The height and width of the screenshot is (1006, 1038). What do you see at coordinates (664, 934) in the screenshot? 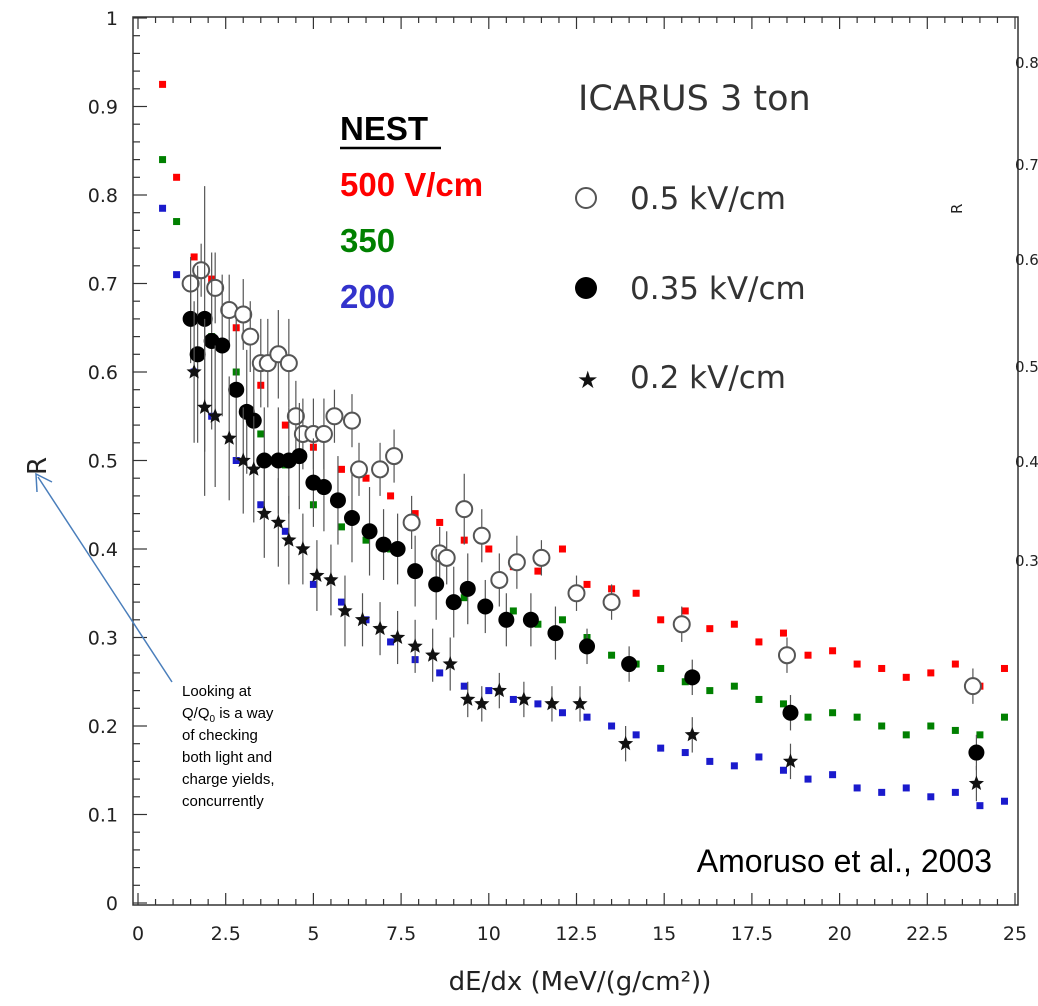
I see `x-tick-label: 15` at bounding box center [664, 934].